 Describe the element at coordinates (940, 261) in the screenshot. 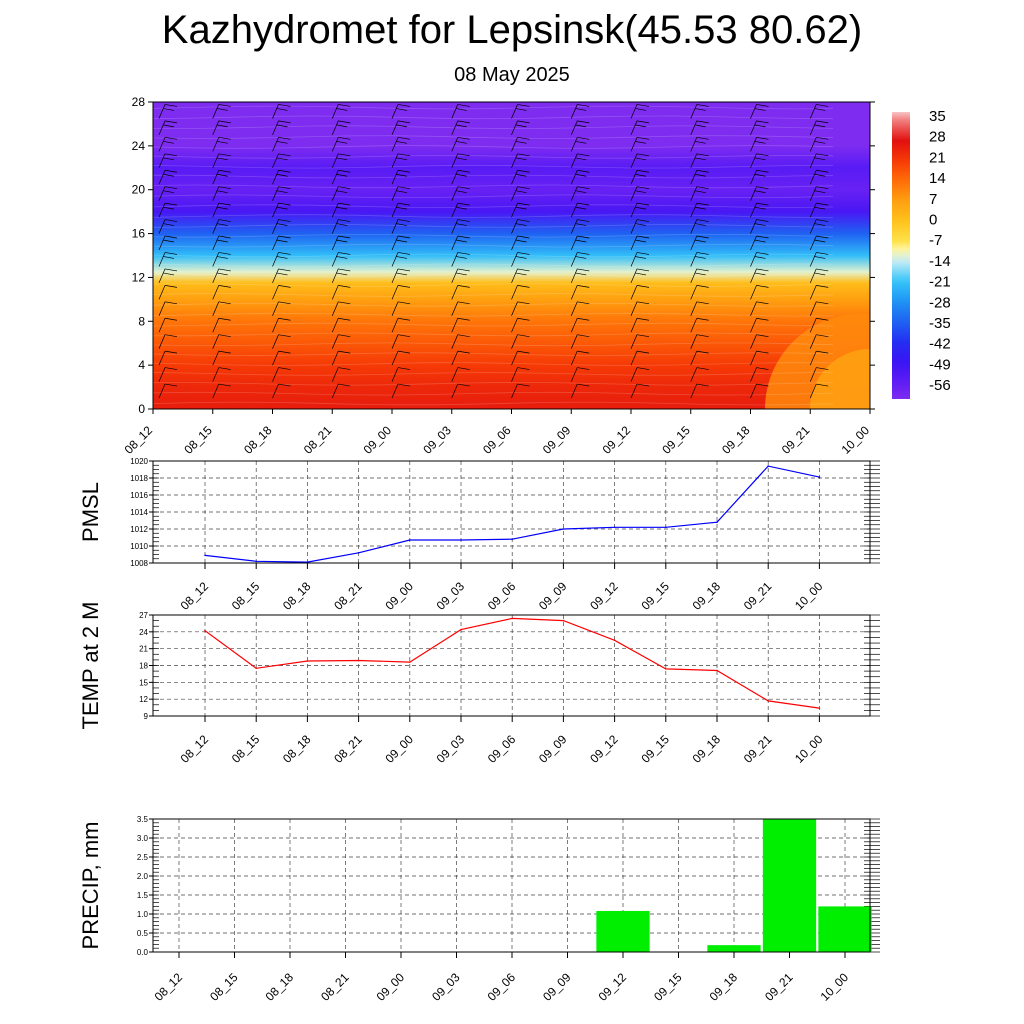

I see `colorbar-label: -14` at that location.